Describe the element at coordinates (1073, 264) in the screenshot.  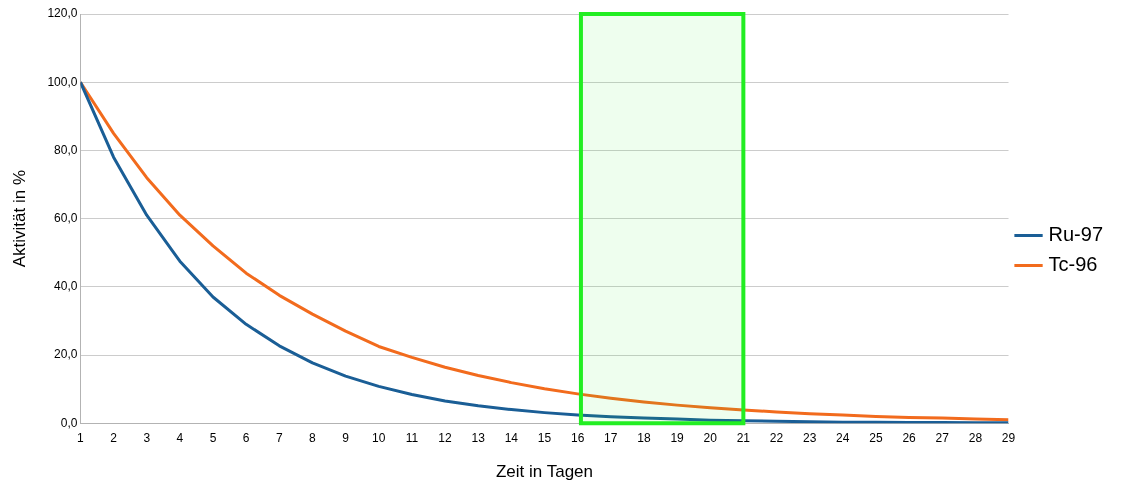
I see `legend-label: Tc-96` at that location.